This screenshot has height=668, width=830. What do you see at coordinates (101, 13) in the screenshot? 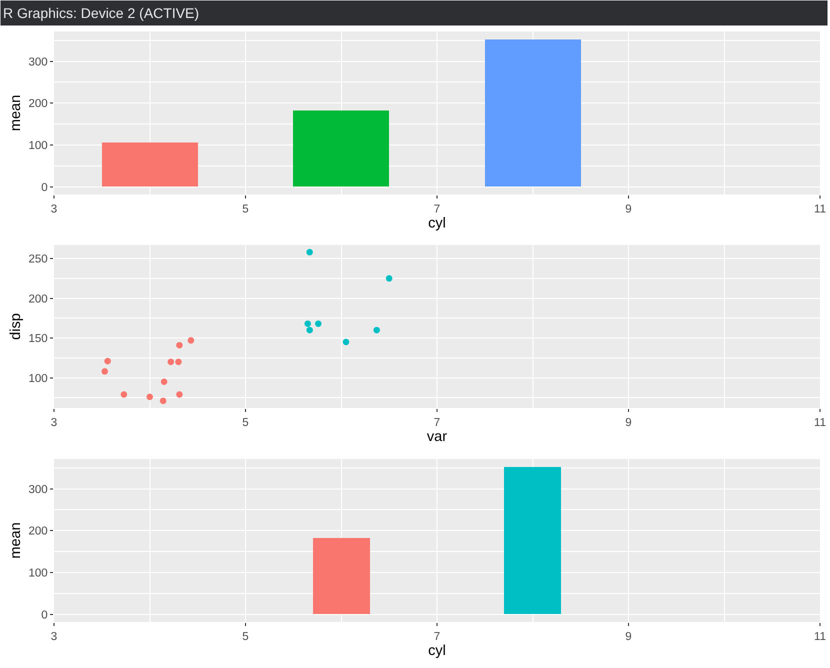
I see `chart-title: R Graphics: Device 2 (ACTIVE)` at bounding box center [101, 13].